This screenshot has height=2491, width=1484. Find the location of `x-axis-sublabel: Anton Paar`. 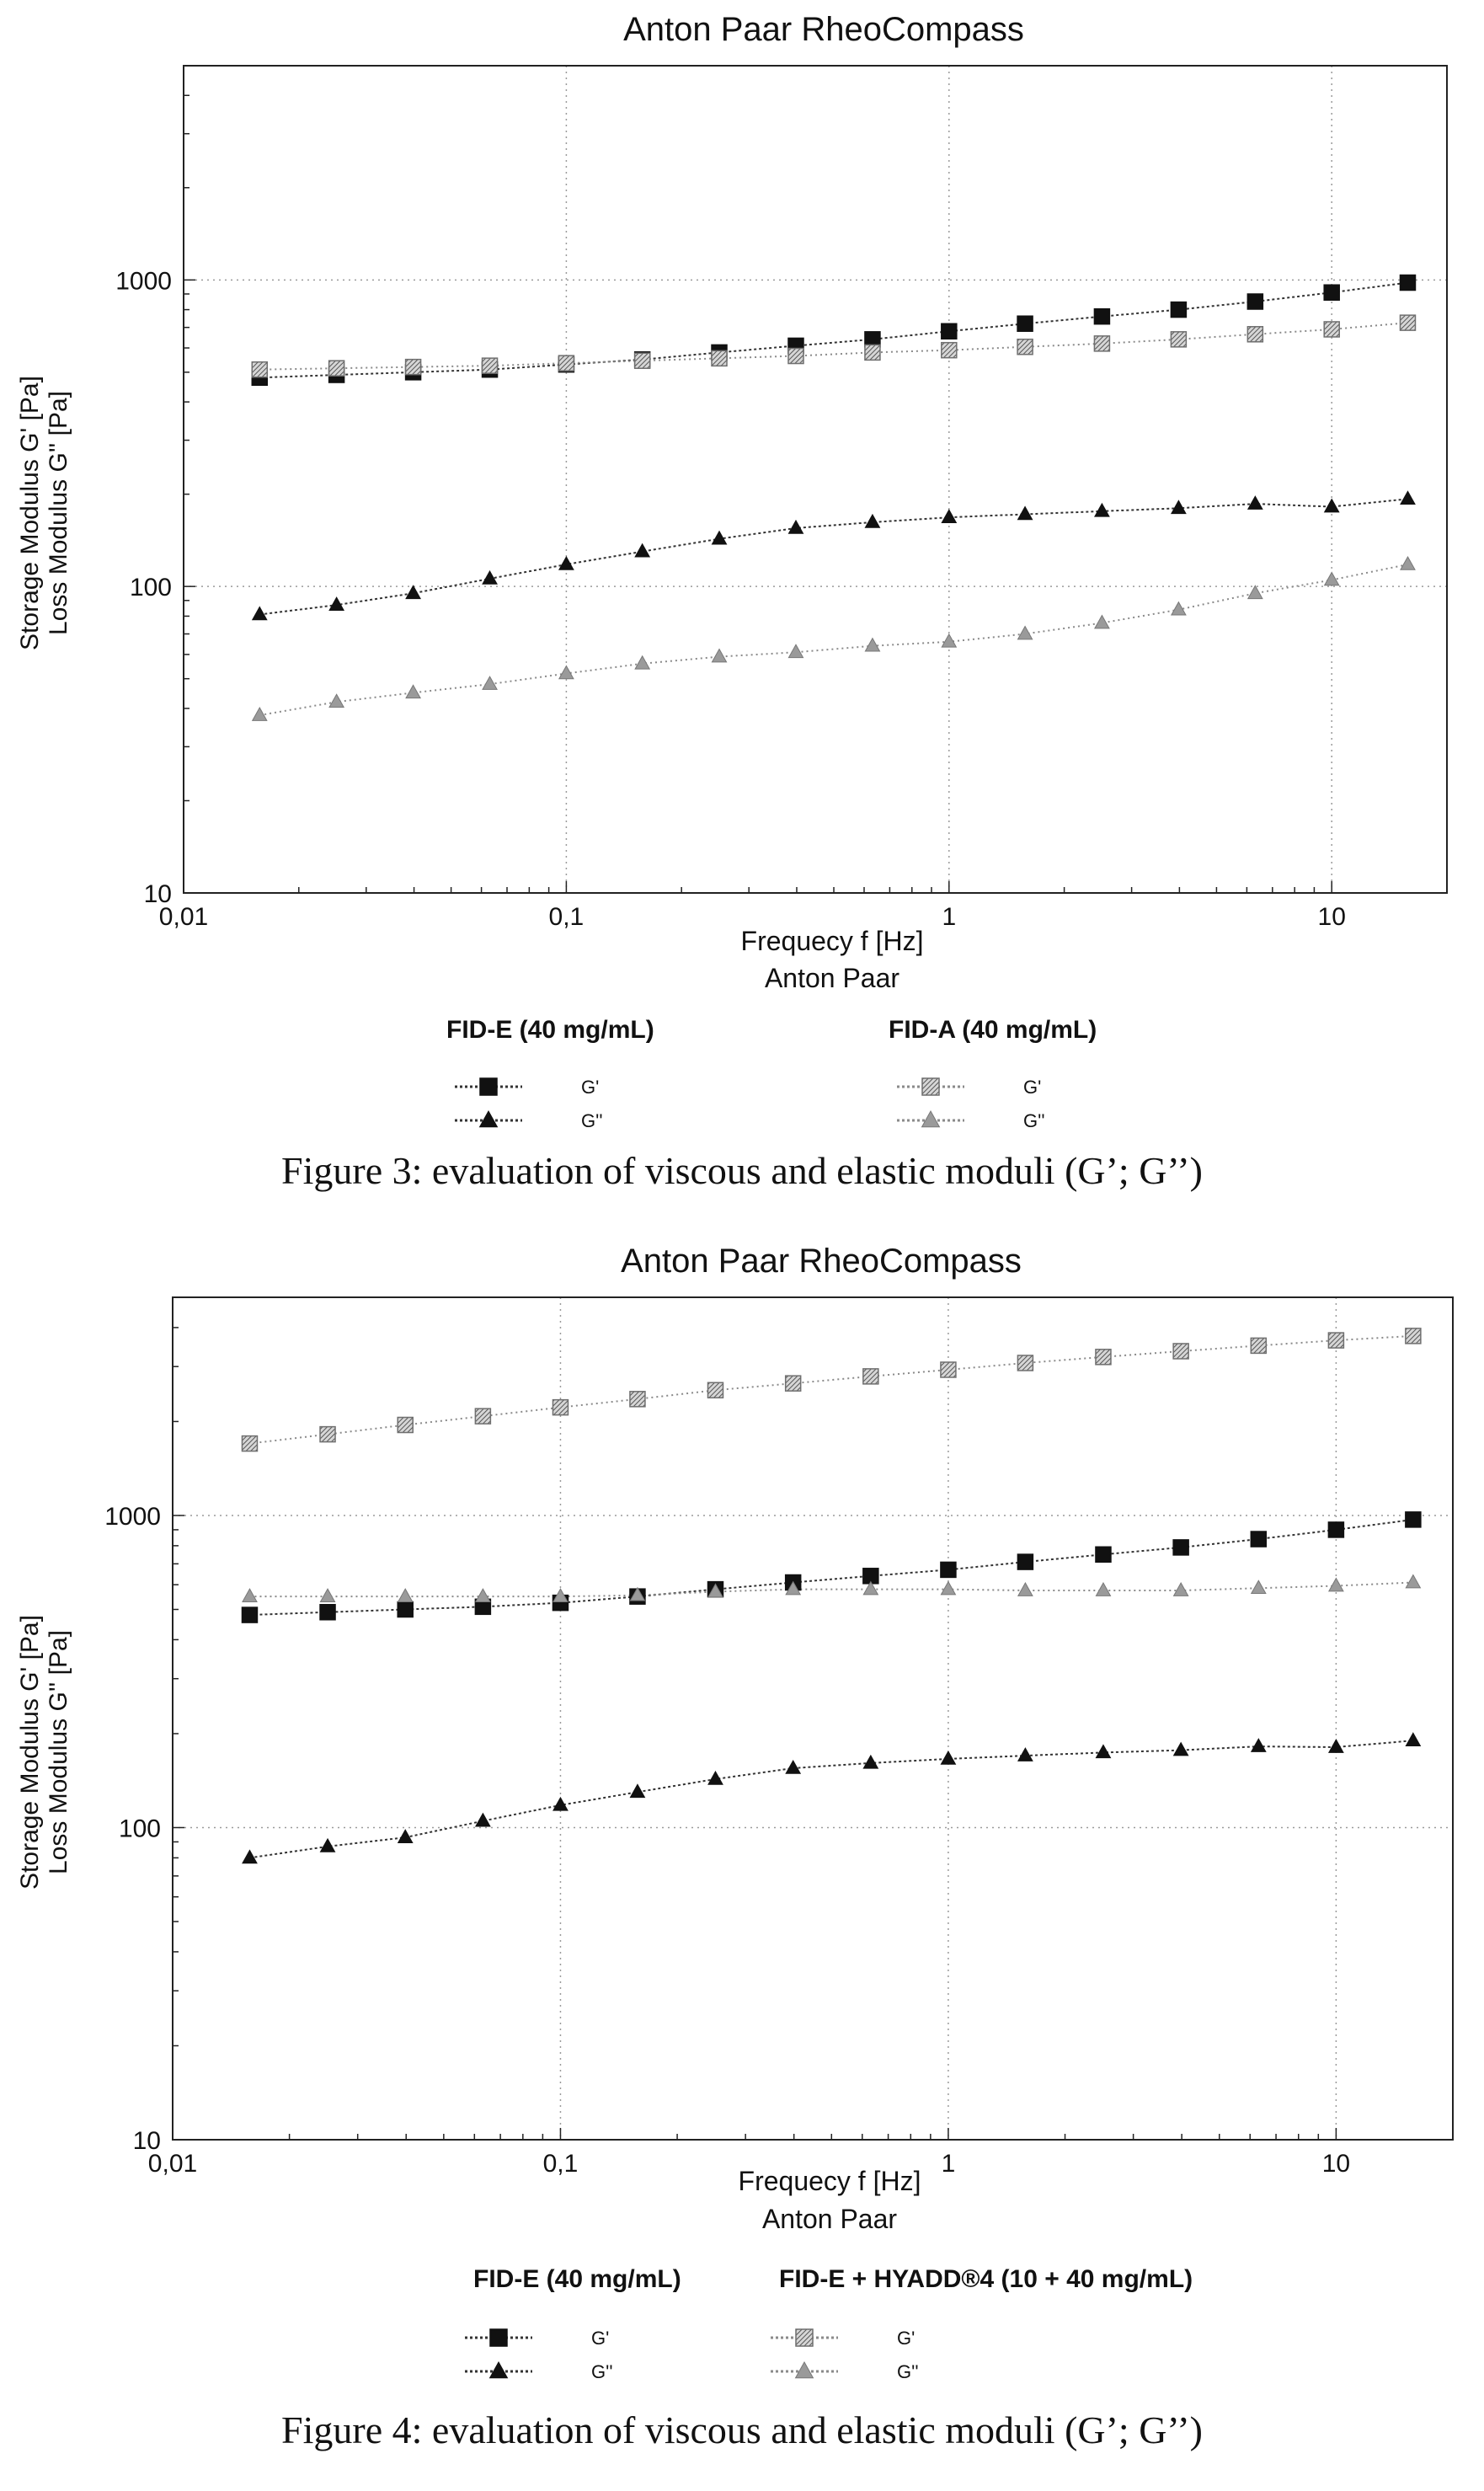

x-axis-sublabel: Anton Paar is located at coordinates (830, 2219).